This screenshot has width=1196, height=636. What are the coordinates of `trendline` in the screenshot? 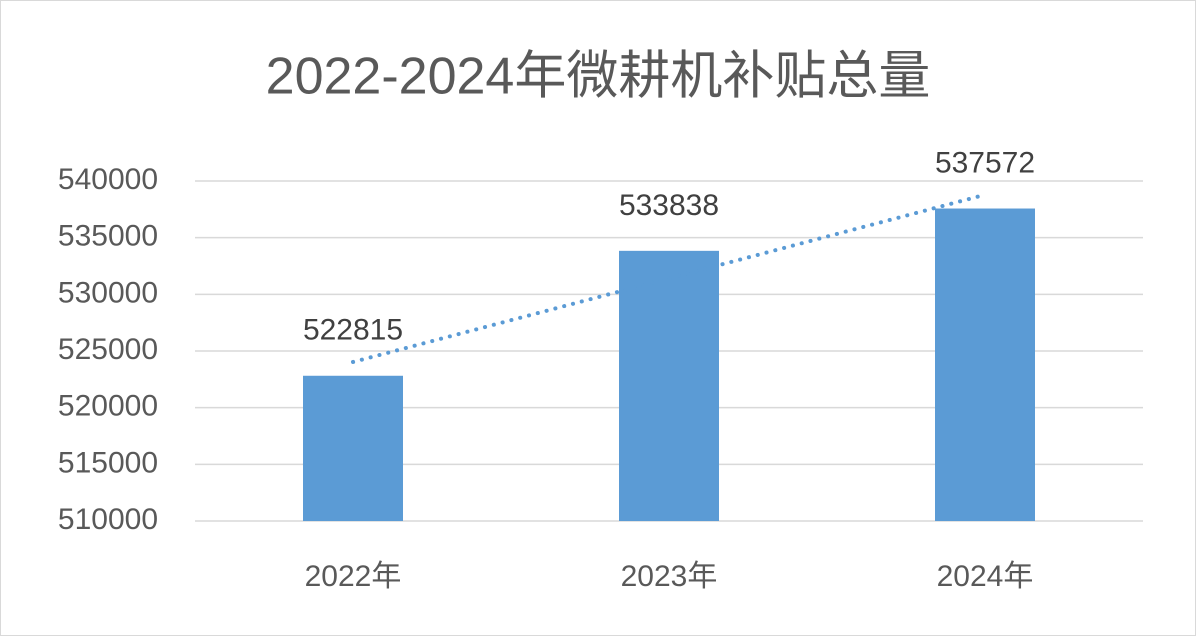 It's located at (669, 278).